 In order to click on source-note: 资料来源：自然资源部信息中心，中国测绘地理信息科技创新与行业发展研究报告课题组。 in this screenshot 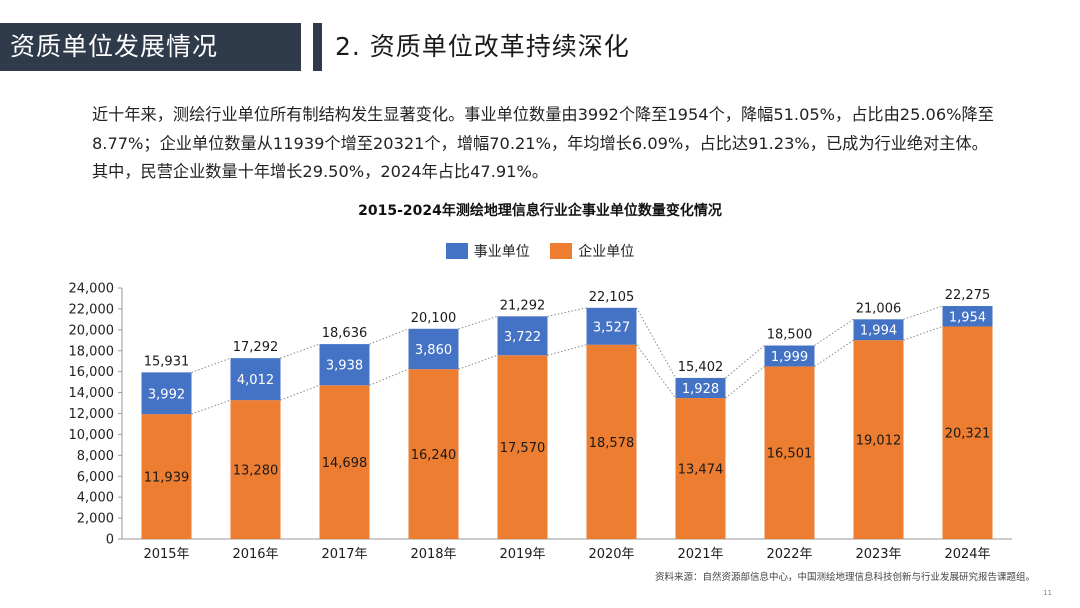, I will do `click(844, 577)`.